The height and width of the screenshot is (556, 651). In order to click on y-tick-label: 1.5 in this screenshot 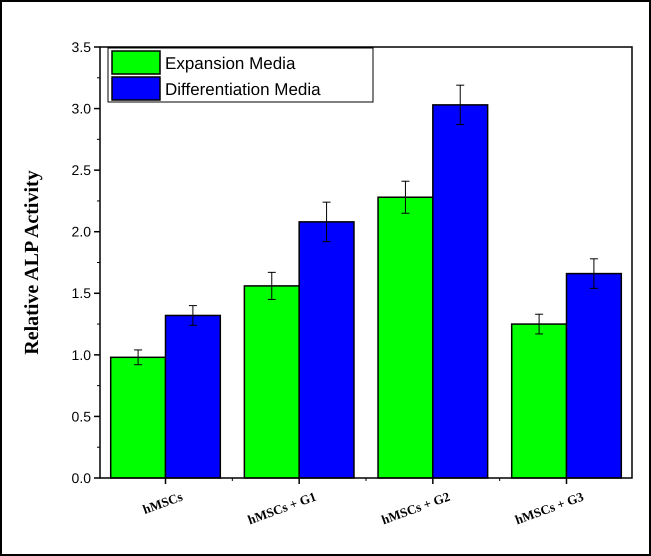, I will do `click(82, 293)`.